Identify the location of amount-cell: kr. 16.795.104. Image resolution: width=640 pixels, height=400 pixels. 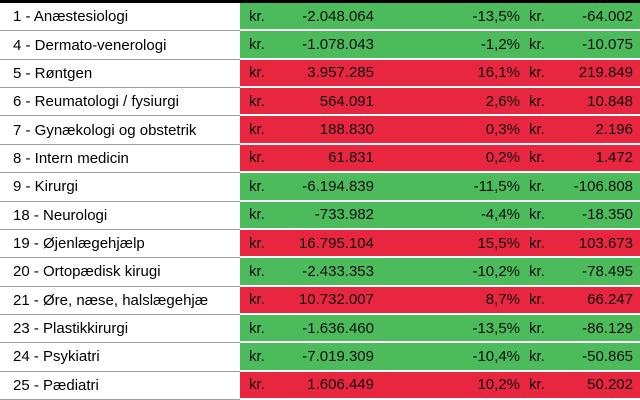
(310, 243).